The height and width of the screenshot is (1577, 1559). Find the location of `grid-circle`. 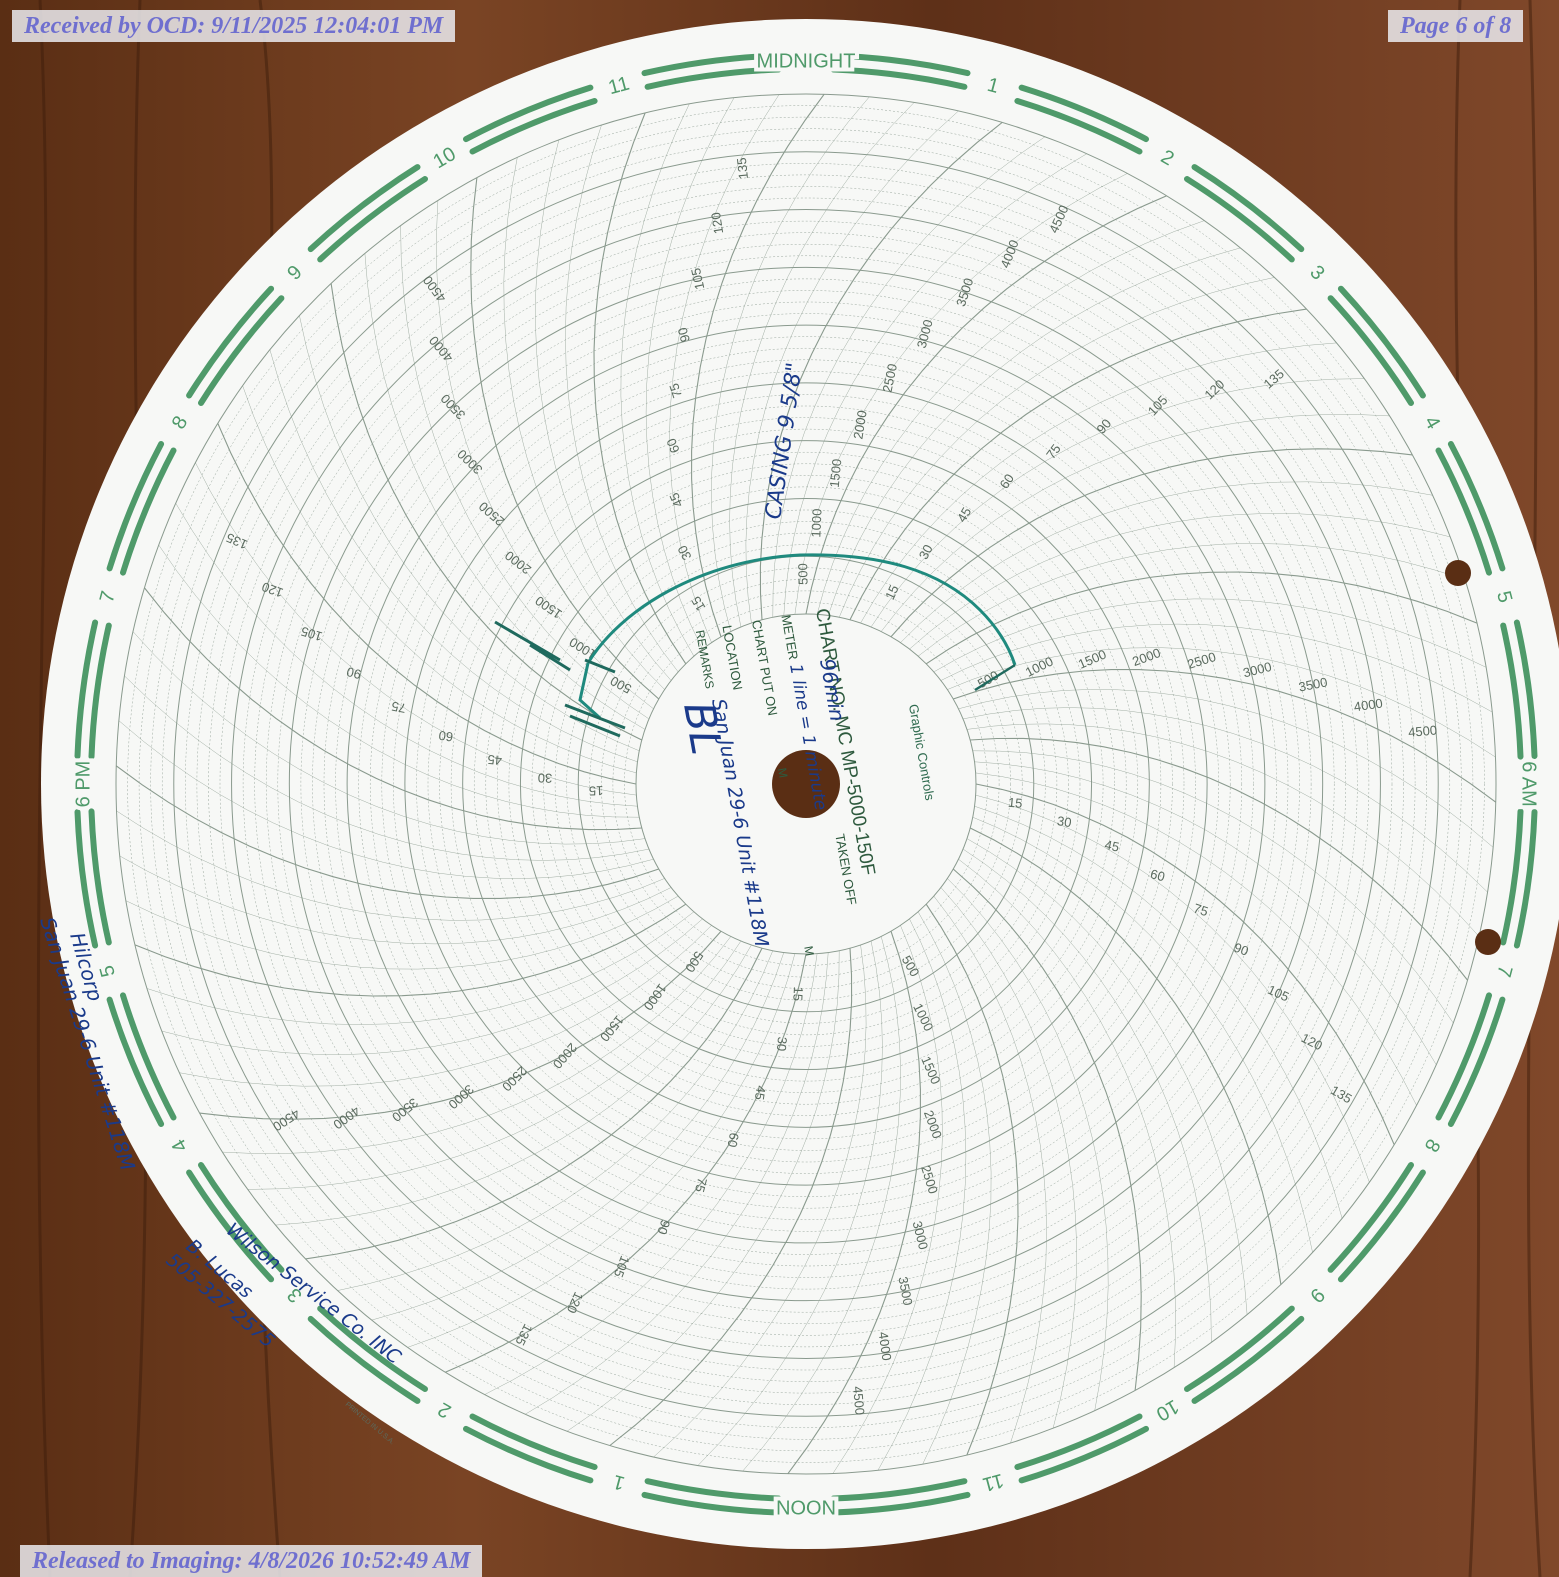

grid-circle is located at coordinates (806, 784).